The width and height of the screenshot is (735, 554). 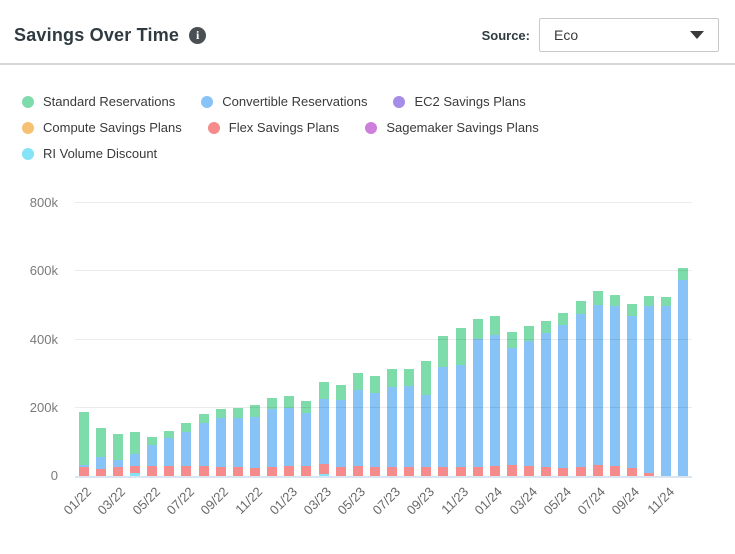 What do you see at coordinates (237, 334) in the screenshot?
I see `bar-10/22` at bounding box center [237, 334].